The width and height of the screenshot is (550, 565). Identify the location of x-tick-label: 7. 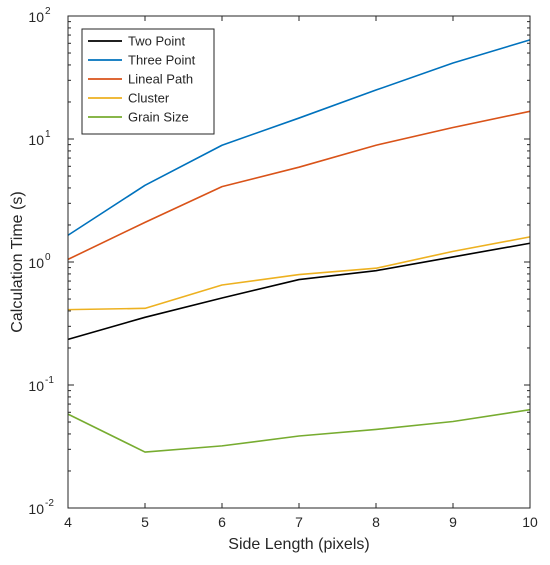
(299, 522).